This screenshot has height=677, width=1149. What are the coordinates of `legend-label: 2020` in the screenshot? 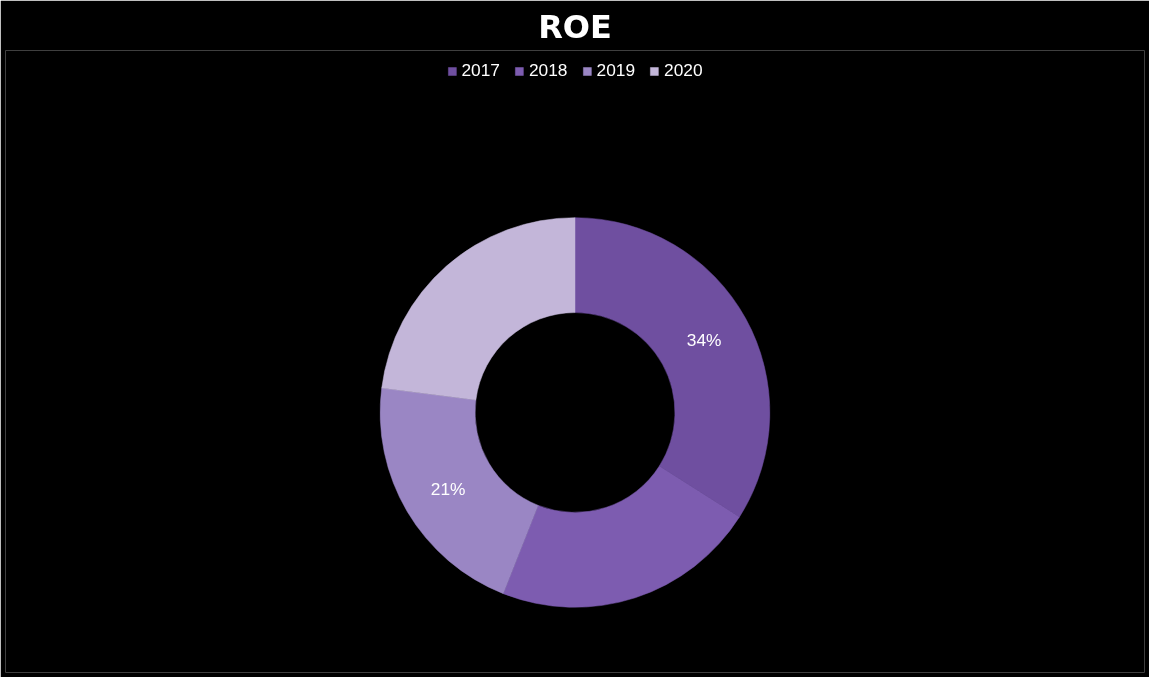 It's located at (683, 70).